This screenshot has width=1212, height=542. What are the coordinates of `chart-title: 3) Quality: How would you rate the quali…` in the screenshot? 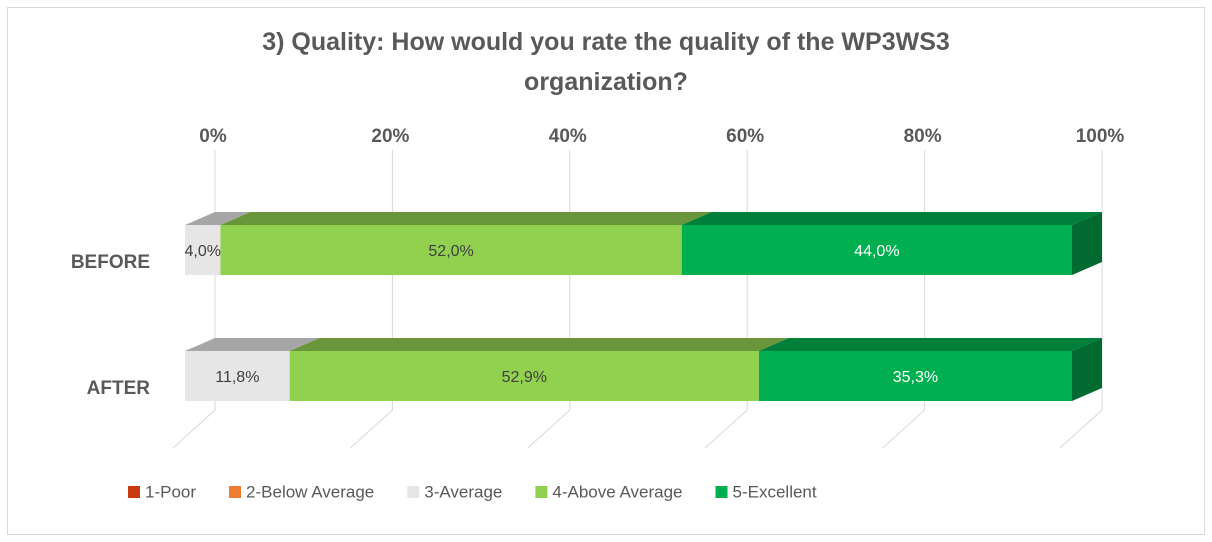 It's located at (606, 62).